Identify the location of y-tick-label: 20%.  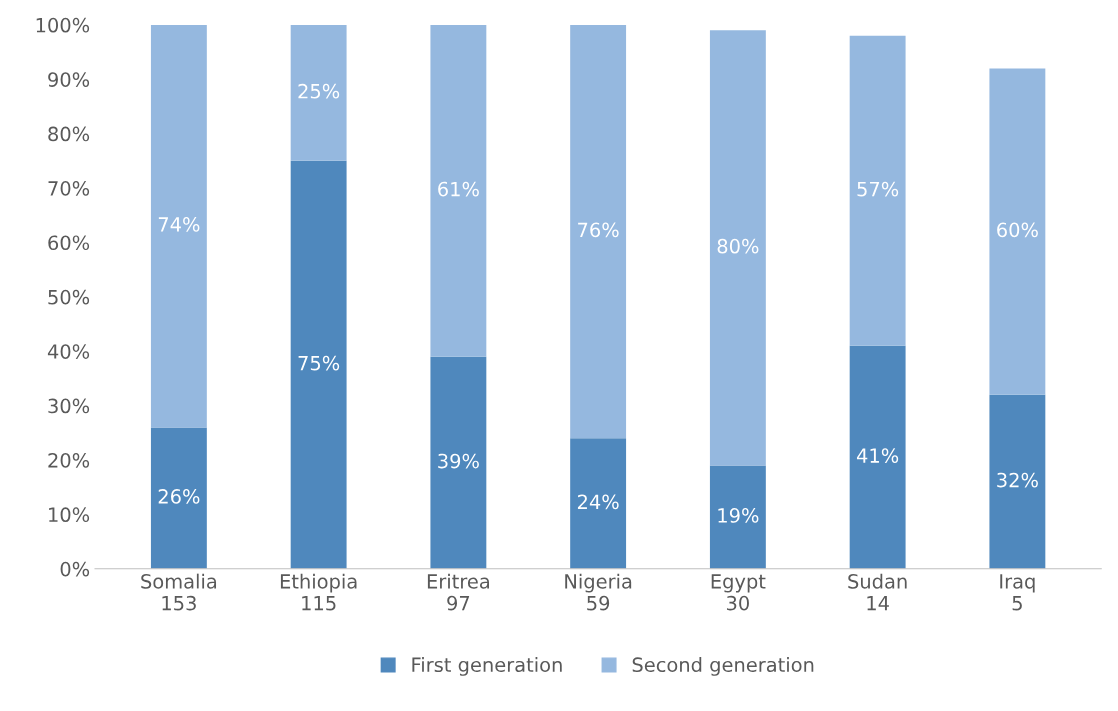
(69, 460).